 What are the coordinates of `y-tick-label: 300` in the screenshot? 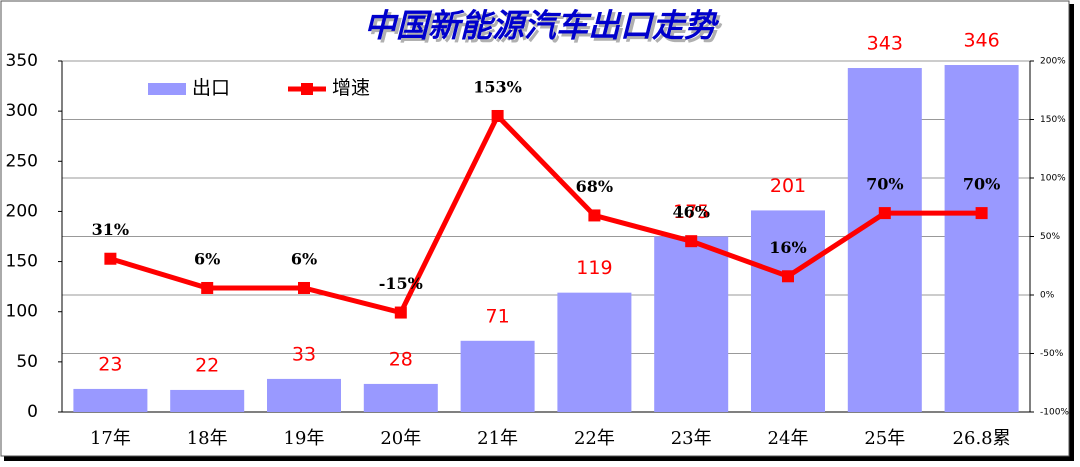 It's located at (22, 111).